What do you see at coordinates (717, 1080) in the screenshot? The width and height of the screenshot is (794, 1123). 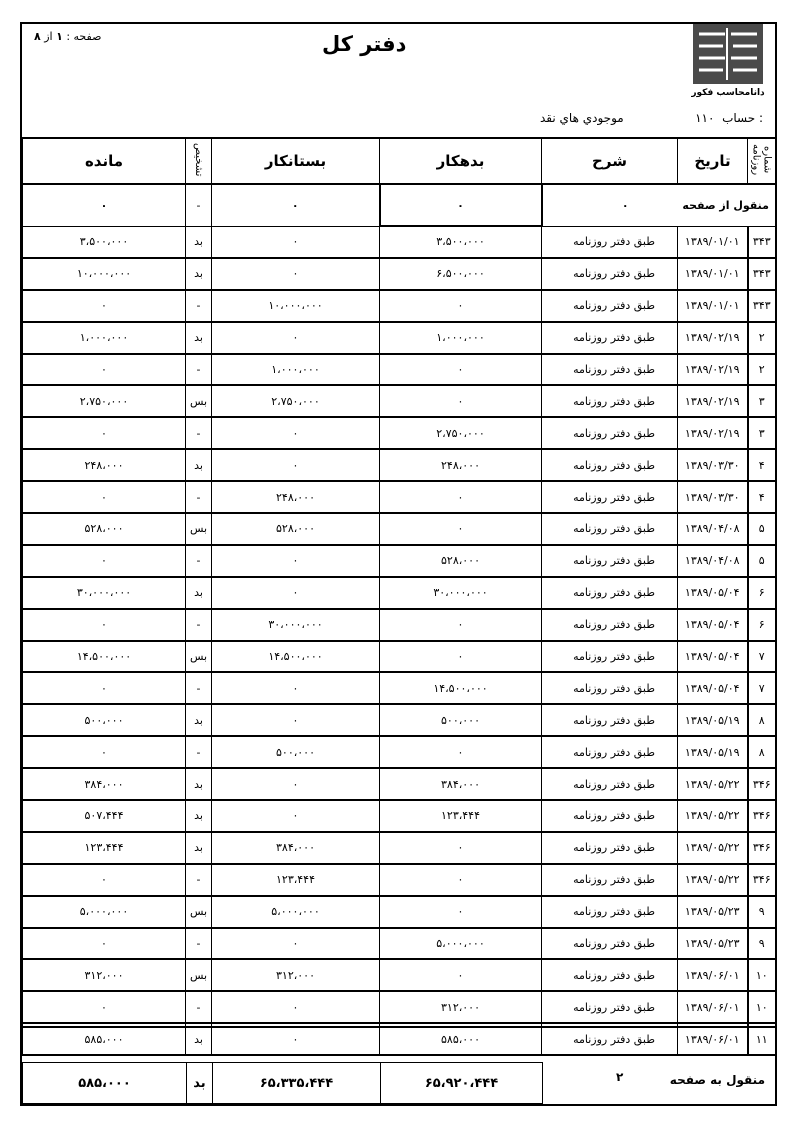 I see `carried-to-label: منقول به صفحه` at bounding box center [717, 1080].